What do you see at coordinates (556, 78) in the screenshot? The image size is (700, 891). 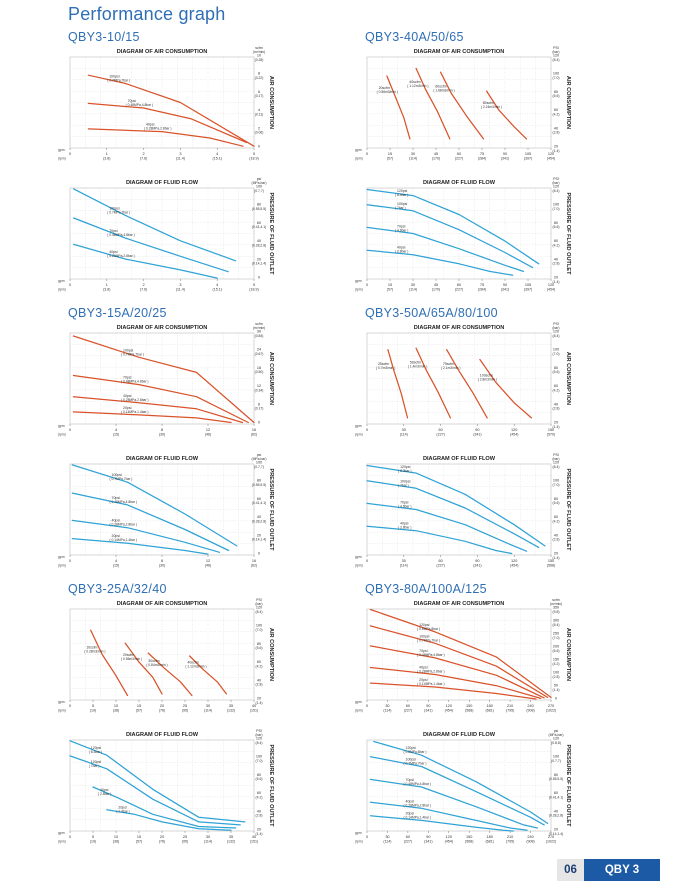 I see `y-tick-label-metric: (7.0)` at bounding box center [556, 78].